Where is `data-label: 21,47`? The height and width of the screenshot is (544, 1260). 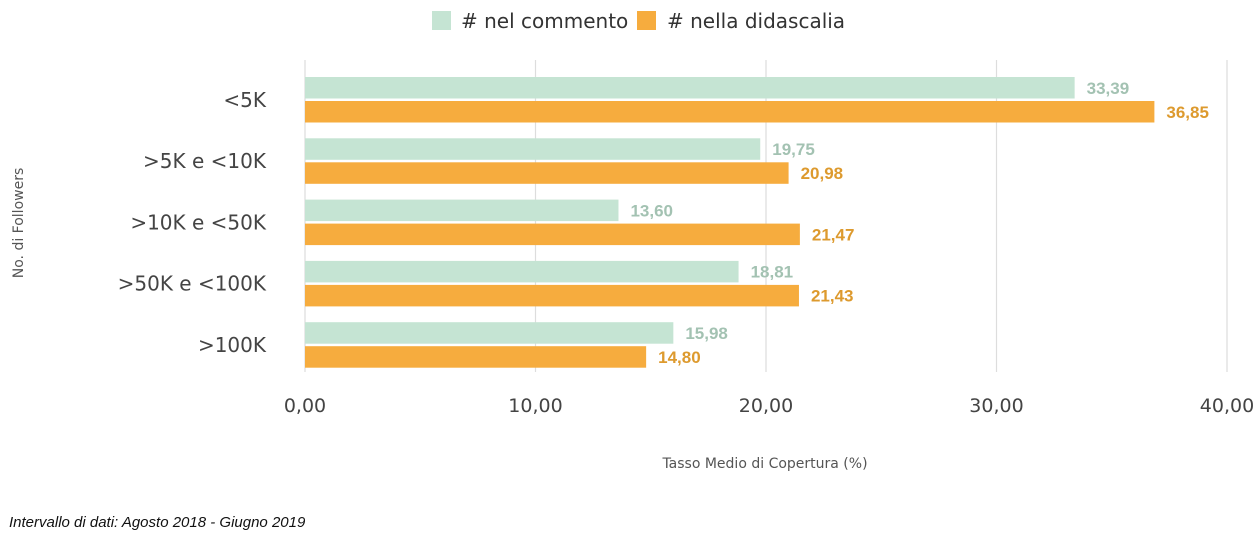 data-label: 21,47 is located at coordinates (833, 234).